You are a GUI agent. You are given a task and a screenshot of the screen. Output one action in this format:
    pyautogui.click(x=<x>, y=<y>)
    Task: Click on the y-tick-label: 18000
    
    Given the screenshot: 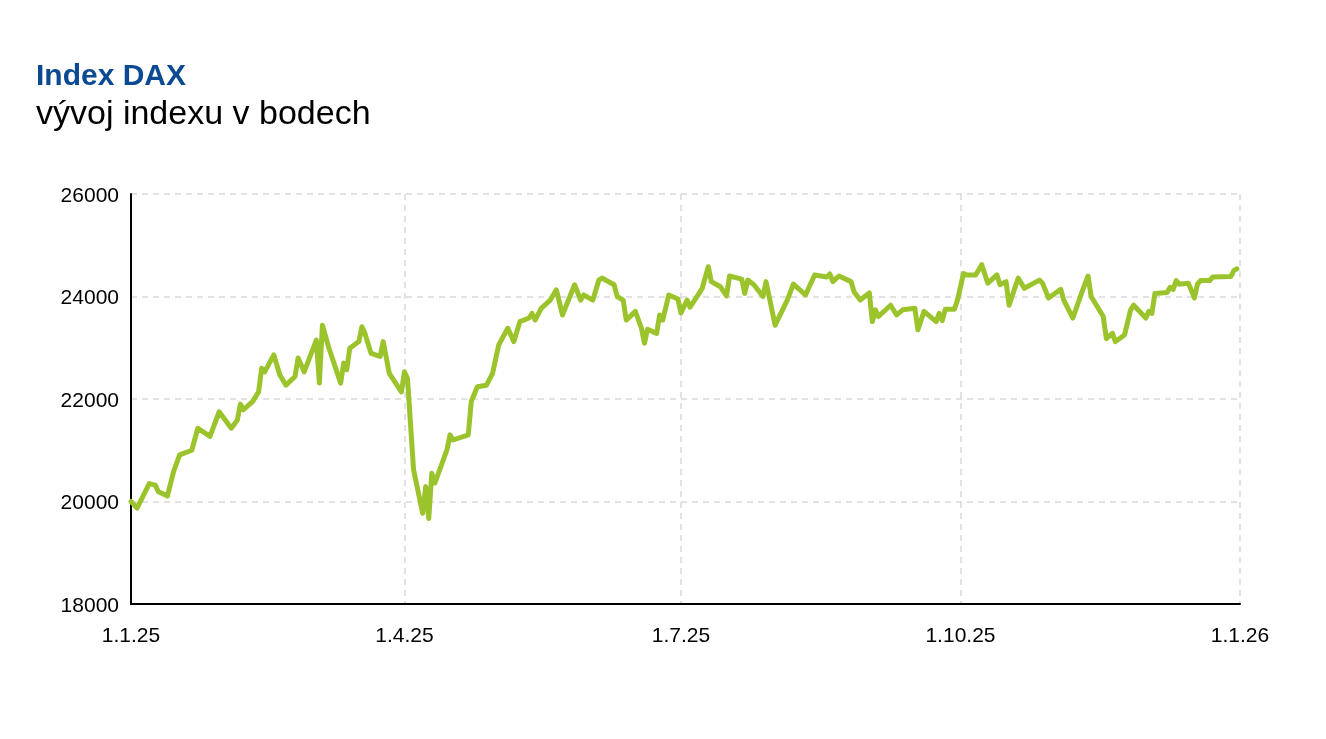 What is the action you would take?
    pyautogui.click(x=89, y=604)
    